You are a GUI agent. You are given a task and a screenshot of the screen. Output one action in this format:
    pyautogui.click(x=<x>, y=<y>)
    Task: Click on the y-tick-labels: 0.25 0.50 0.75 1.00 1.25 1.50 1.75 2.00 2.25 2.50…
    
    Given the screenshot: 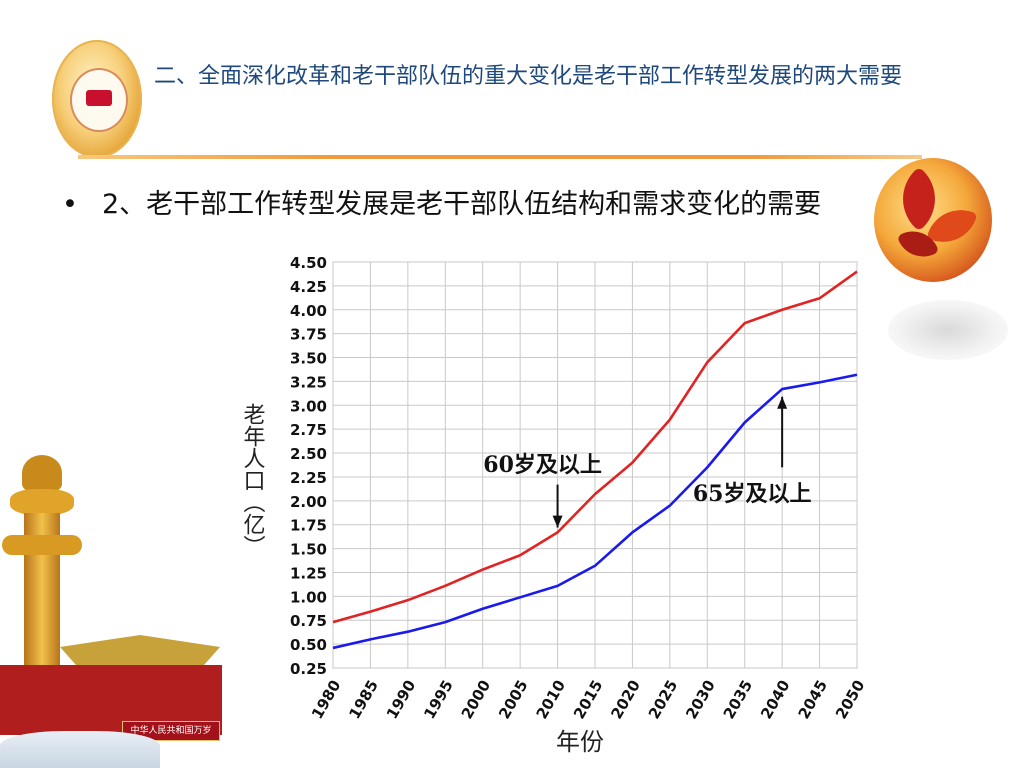 What is the action you would take?
    pyautogui.click(x=308, y=466)
    